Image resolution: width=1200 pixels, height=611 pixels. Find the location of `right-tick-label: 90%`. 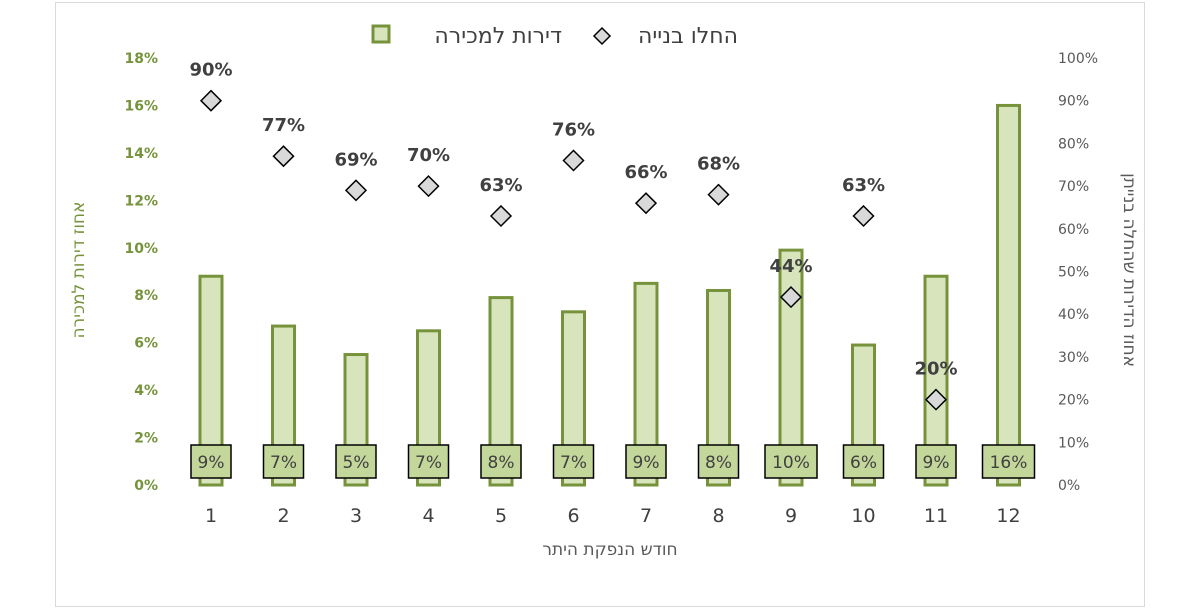

right-tick-label: 90% is located at coordinates (1073, 102).